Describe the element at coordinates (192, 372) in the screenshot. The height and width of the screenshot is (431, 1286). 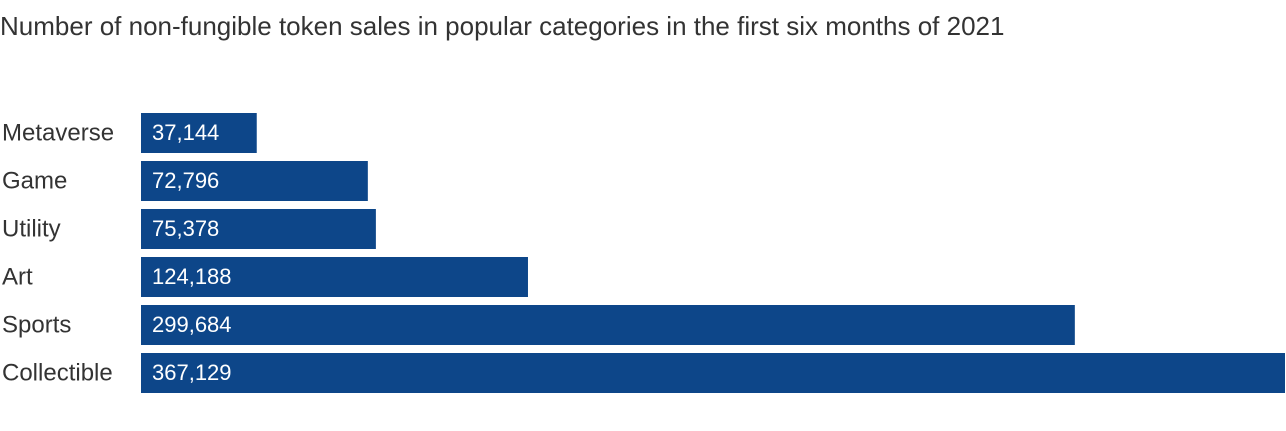
I see `value-label: 367,129` at that location.